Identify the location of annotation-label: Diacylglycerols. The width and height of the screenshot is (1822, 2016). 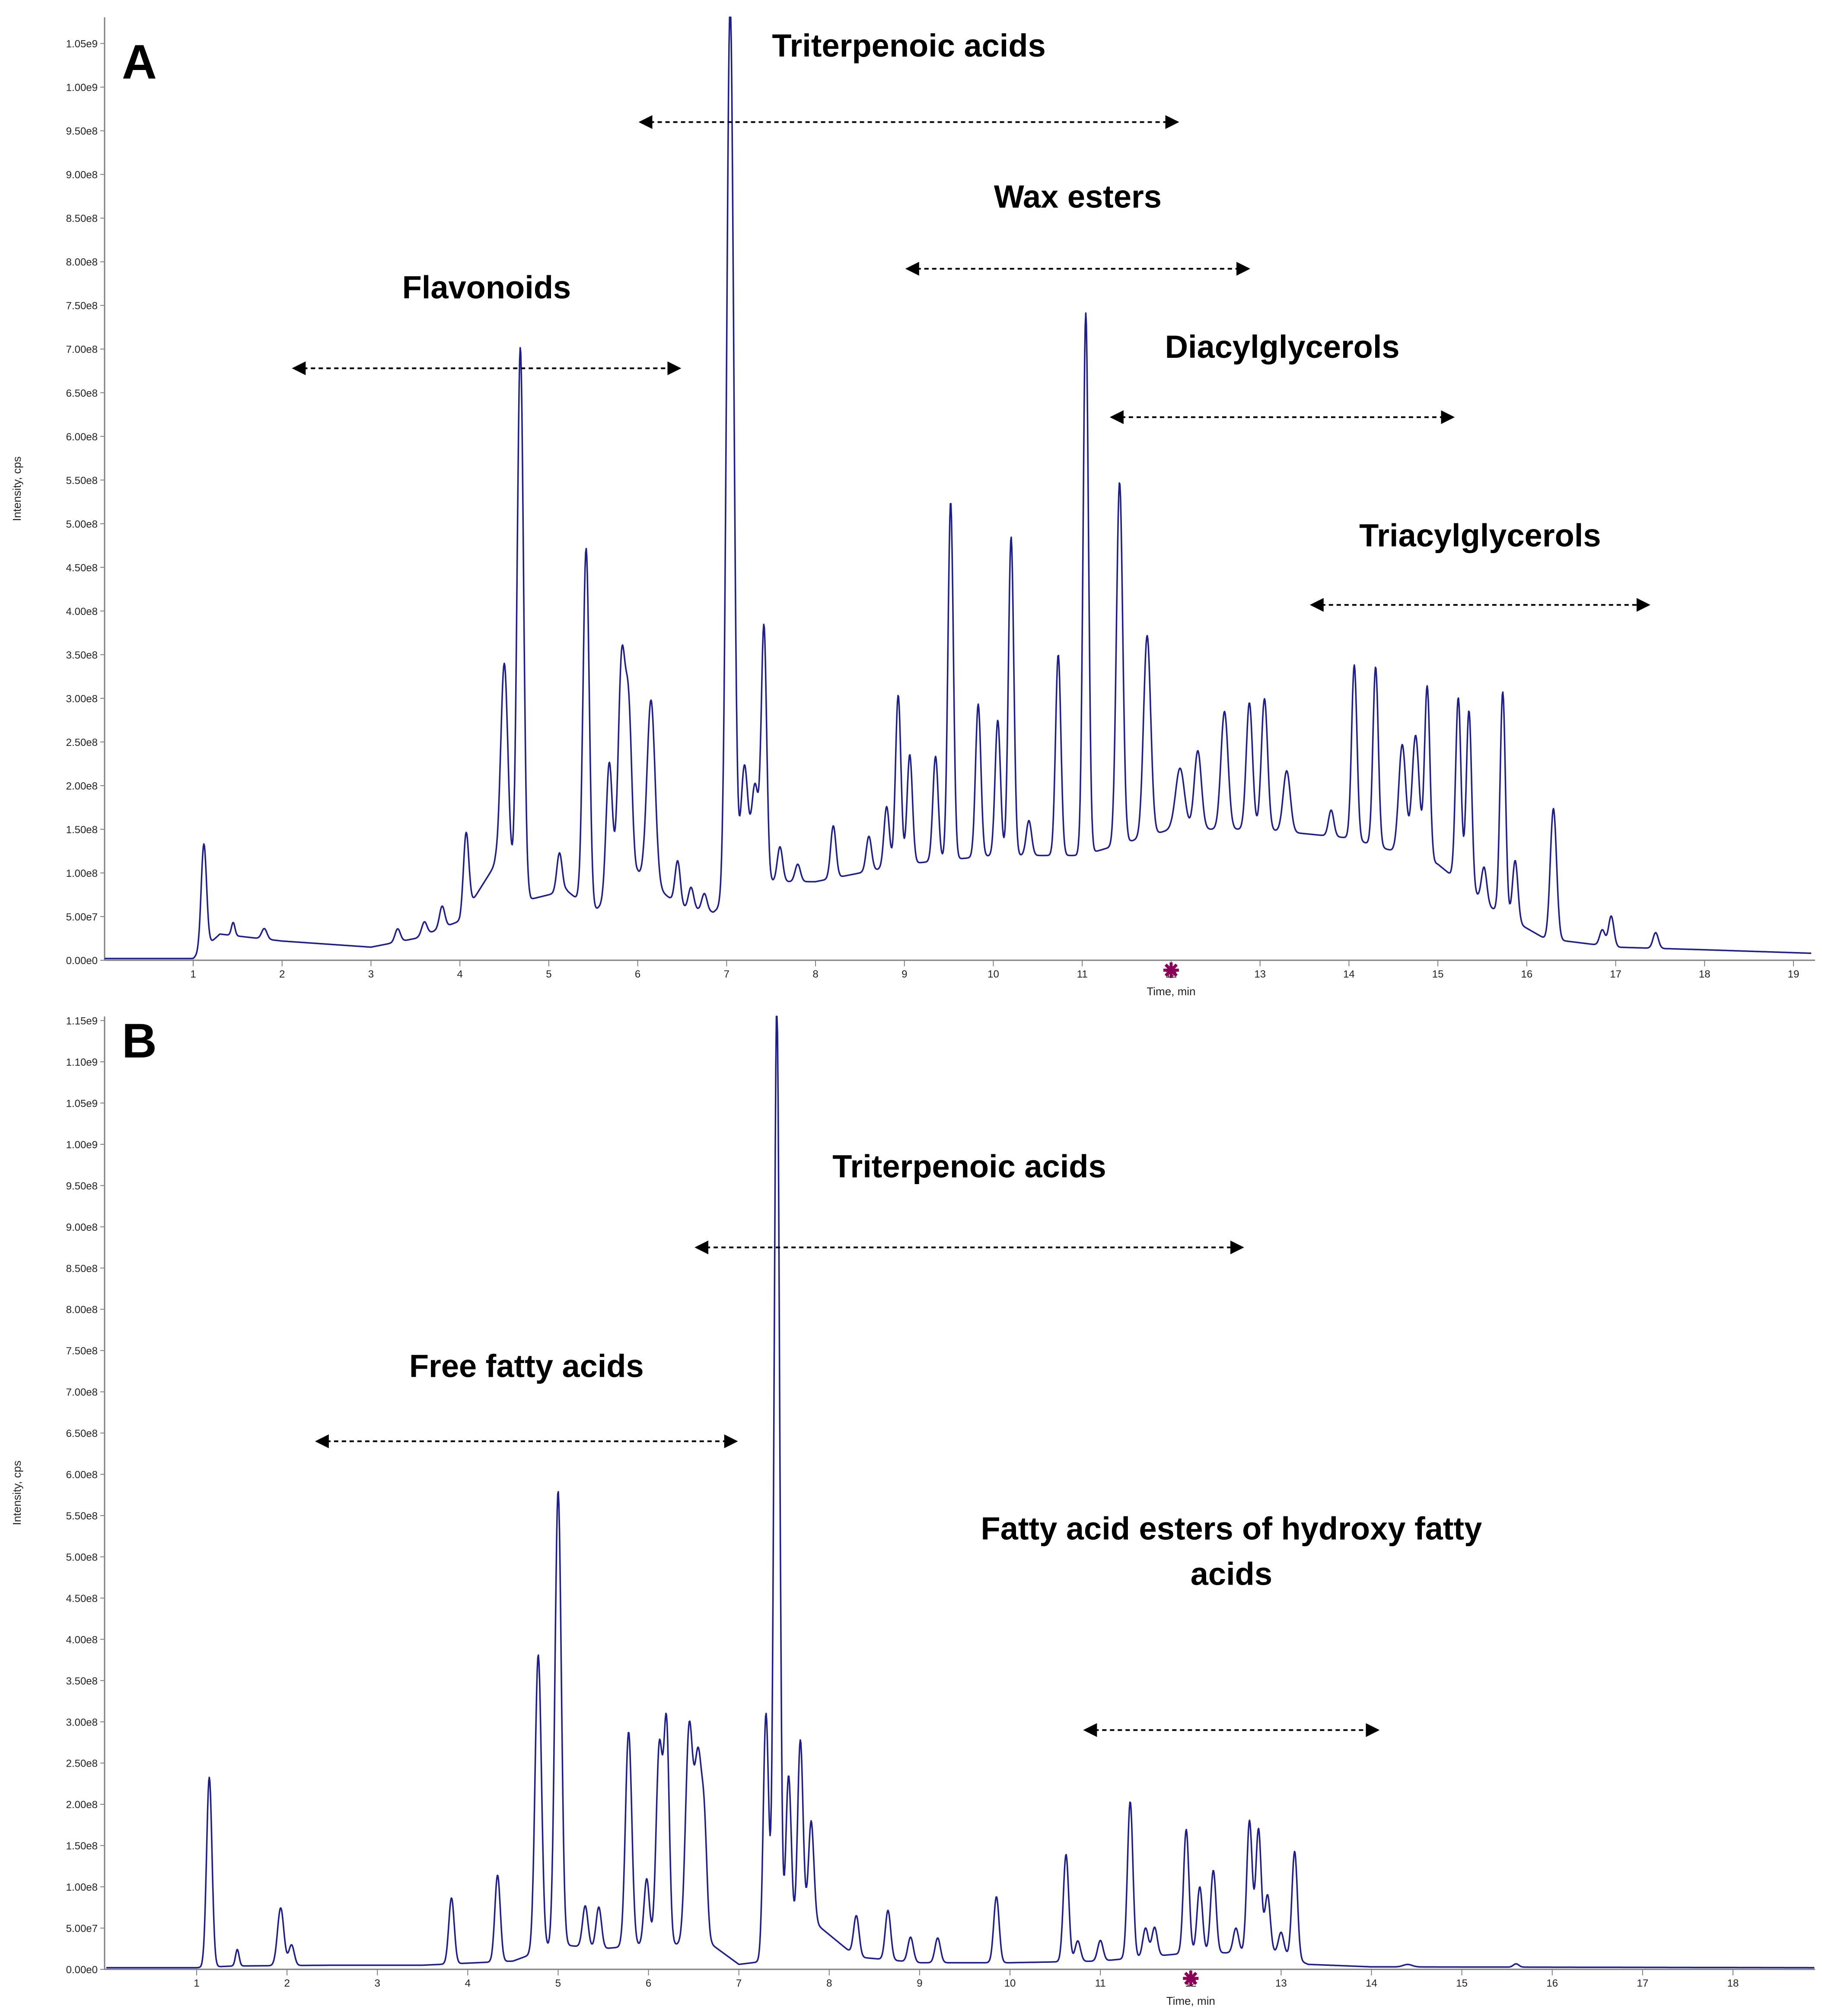
(1282, 347).